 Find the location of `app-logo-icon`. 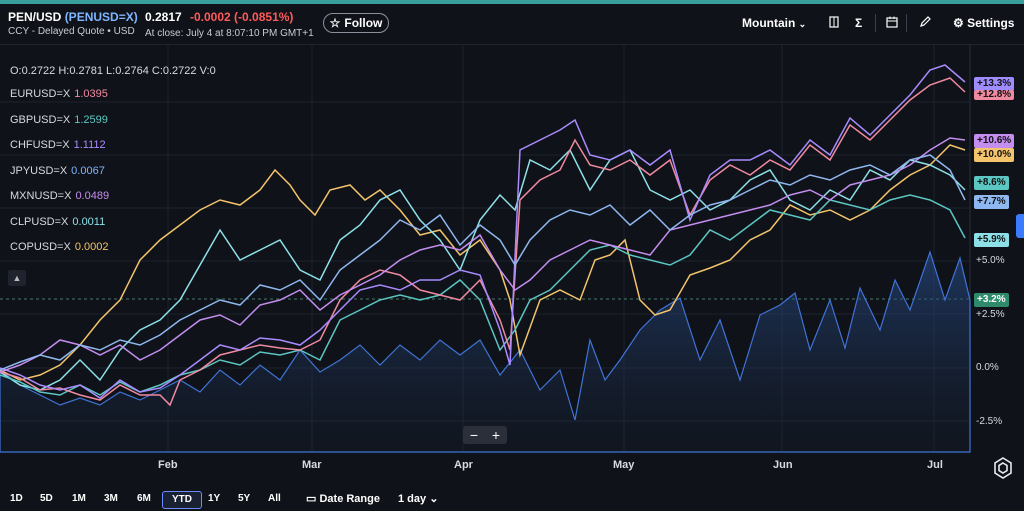

app-logo-icon is located at coordinates (1003, 468).